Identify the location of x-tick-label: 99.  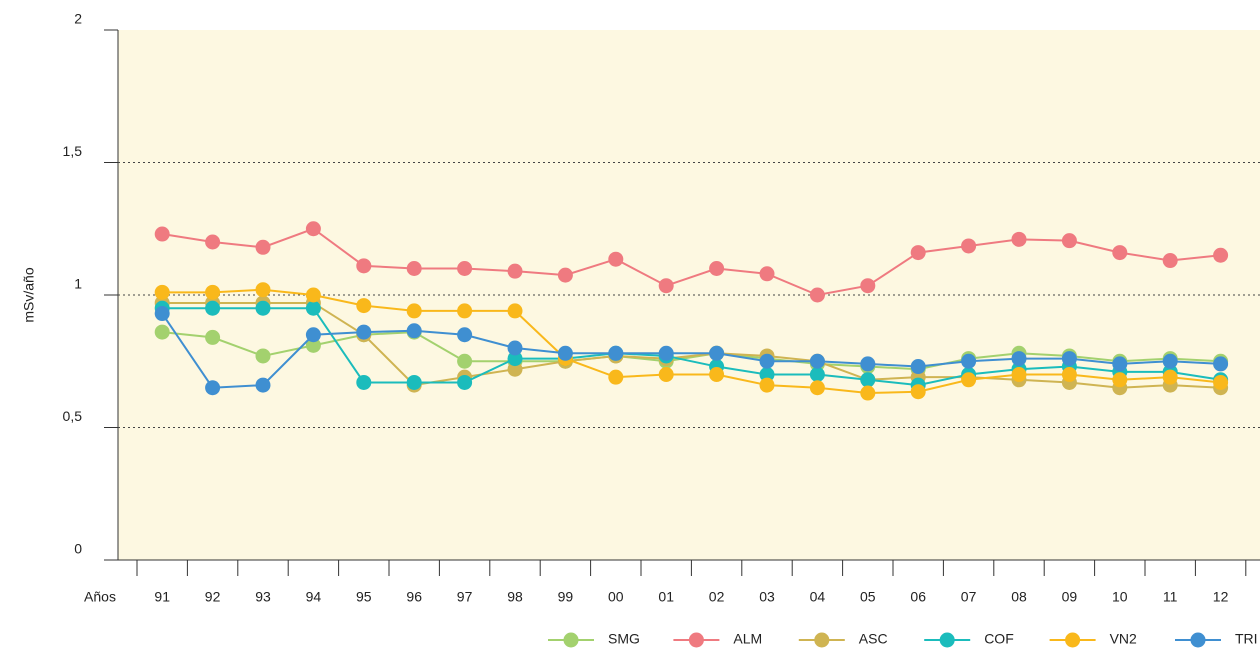
(566, 597).